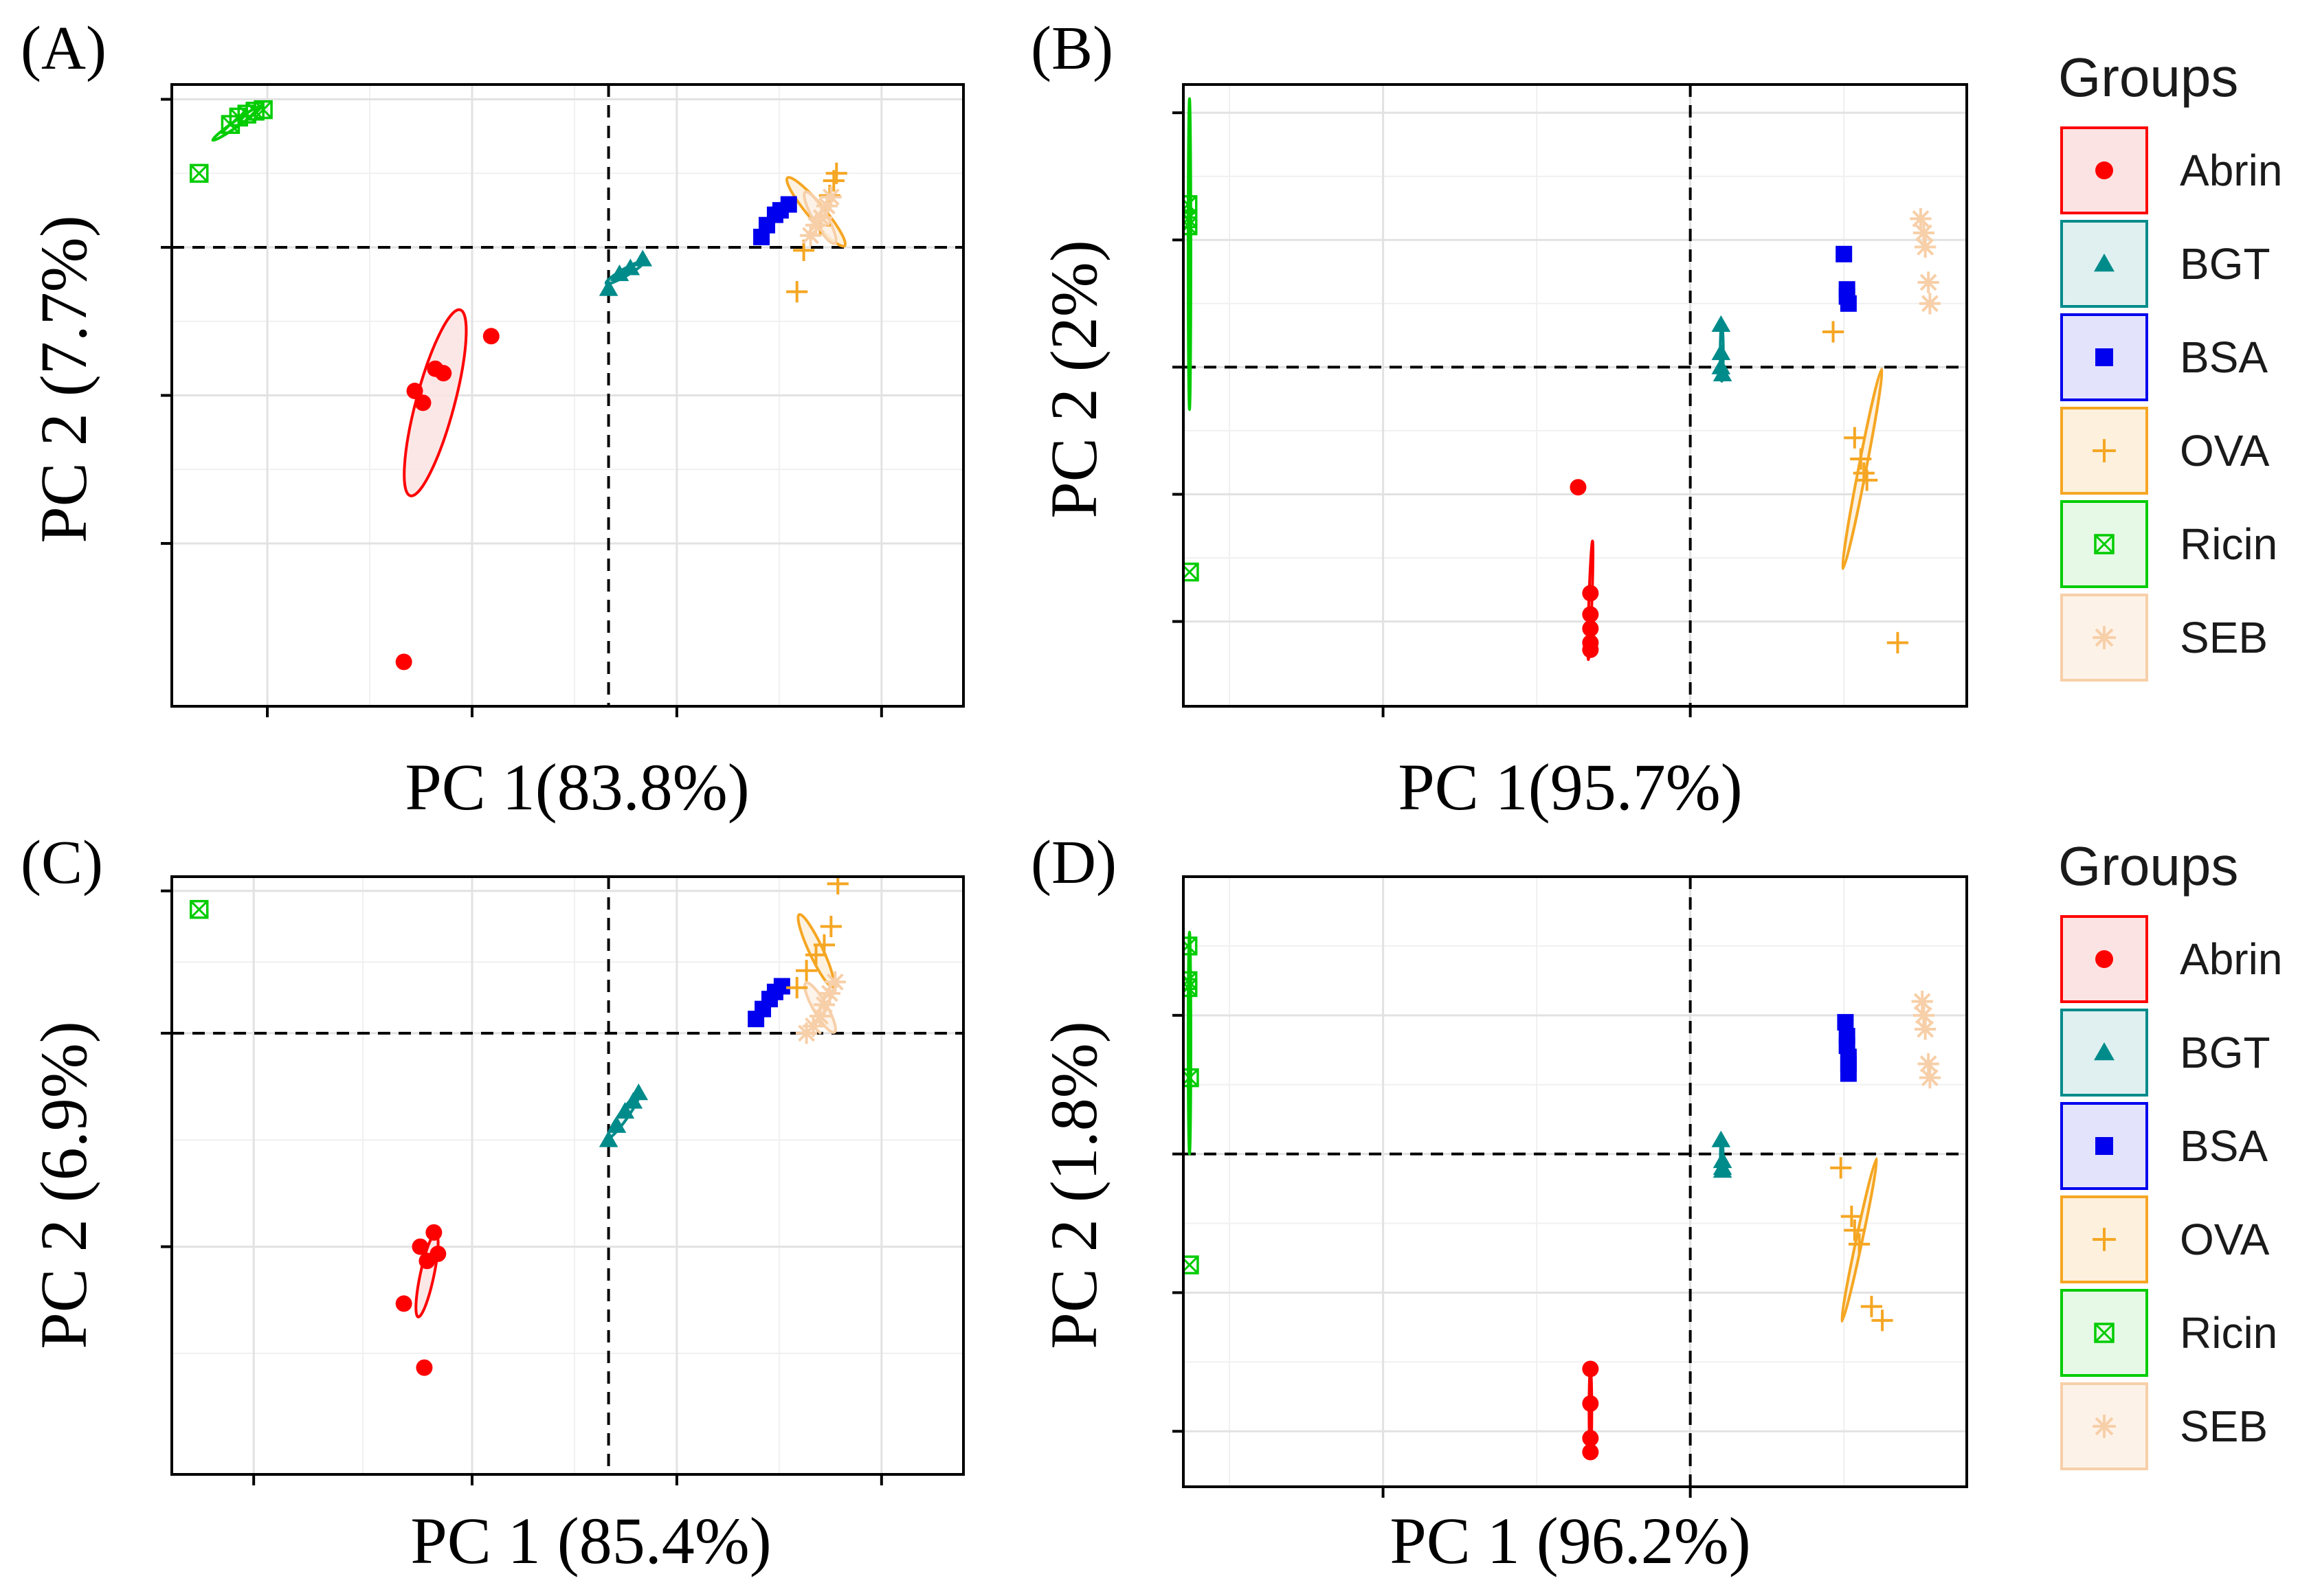  Describe the element at coordinates (1072, 48) in the screenshot. I see `panel-label-b: (B)` at that location.